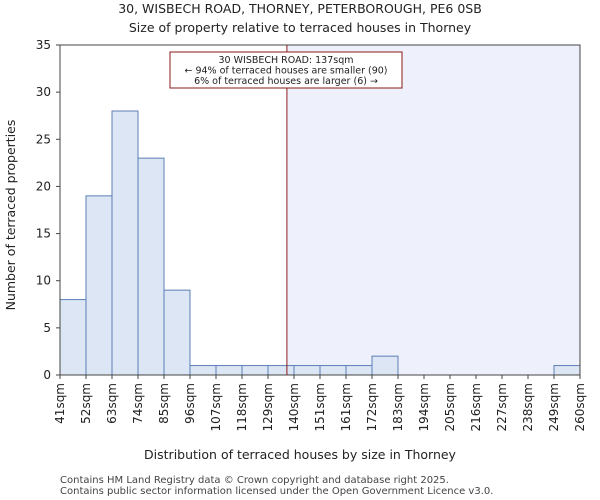 Image resolution: width=600 pixels, height=500 pixels. What do you see at coordinates (47, 328) in the screenshot?
I see `y-tick-label: 5` at bounding box center [47, 328].